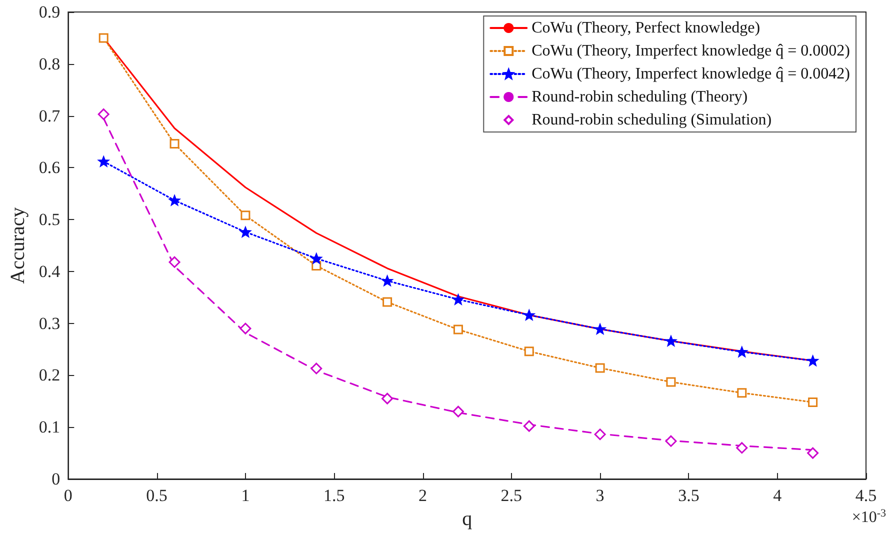 This screenshot has height=545, width=894. I want to click on y-tick-label: 0.2, so click(49, 375).